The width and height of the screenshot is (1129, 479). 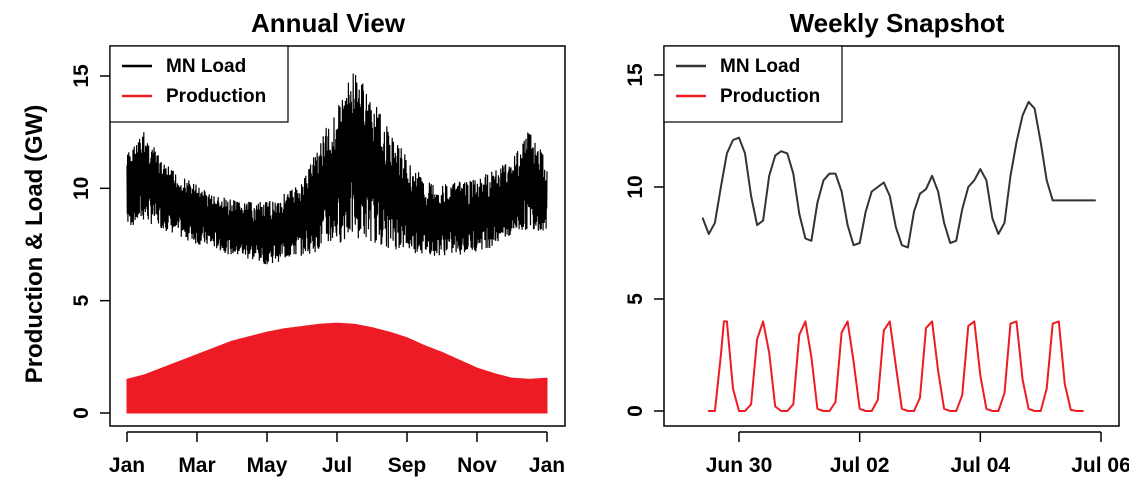 What do you see at coordinates (267, 465) in the screenshot?
I see `x-tick-label: May` at bounding box center [267, 465].